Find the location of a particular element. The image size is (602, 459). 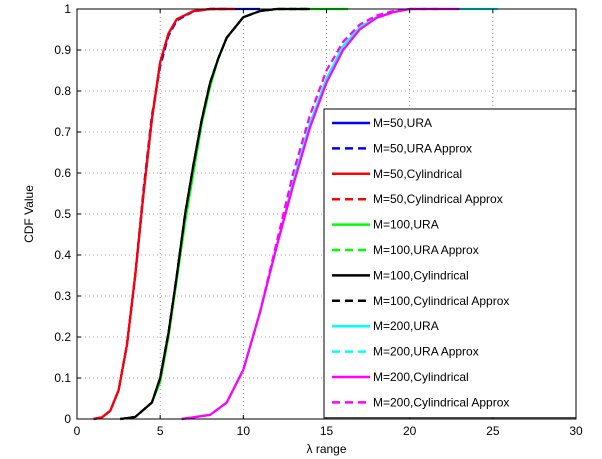

x-tick-label: 5 is located at coordinates (160, 431).